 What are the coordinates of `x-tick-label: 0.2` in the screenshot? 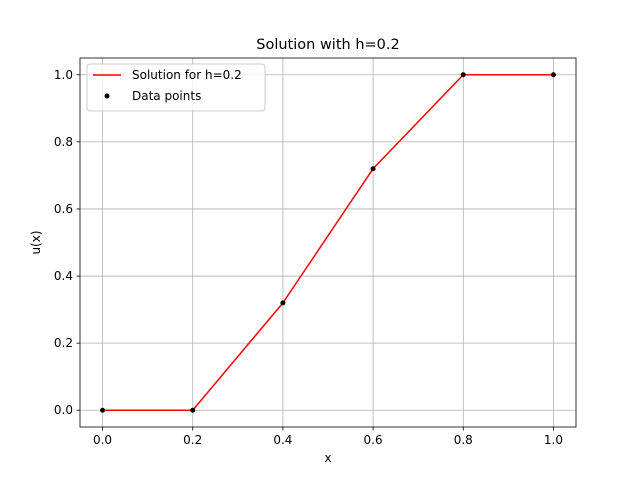 It's located at (192, 440).